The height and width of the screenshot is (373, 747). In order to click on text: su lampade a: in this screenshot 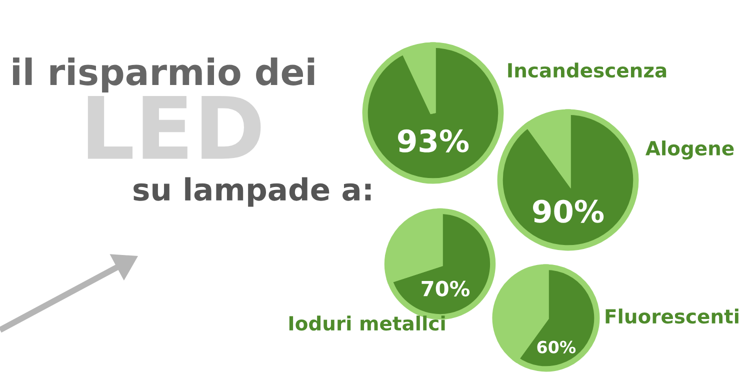, I will do `click(252, 192)`.